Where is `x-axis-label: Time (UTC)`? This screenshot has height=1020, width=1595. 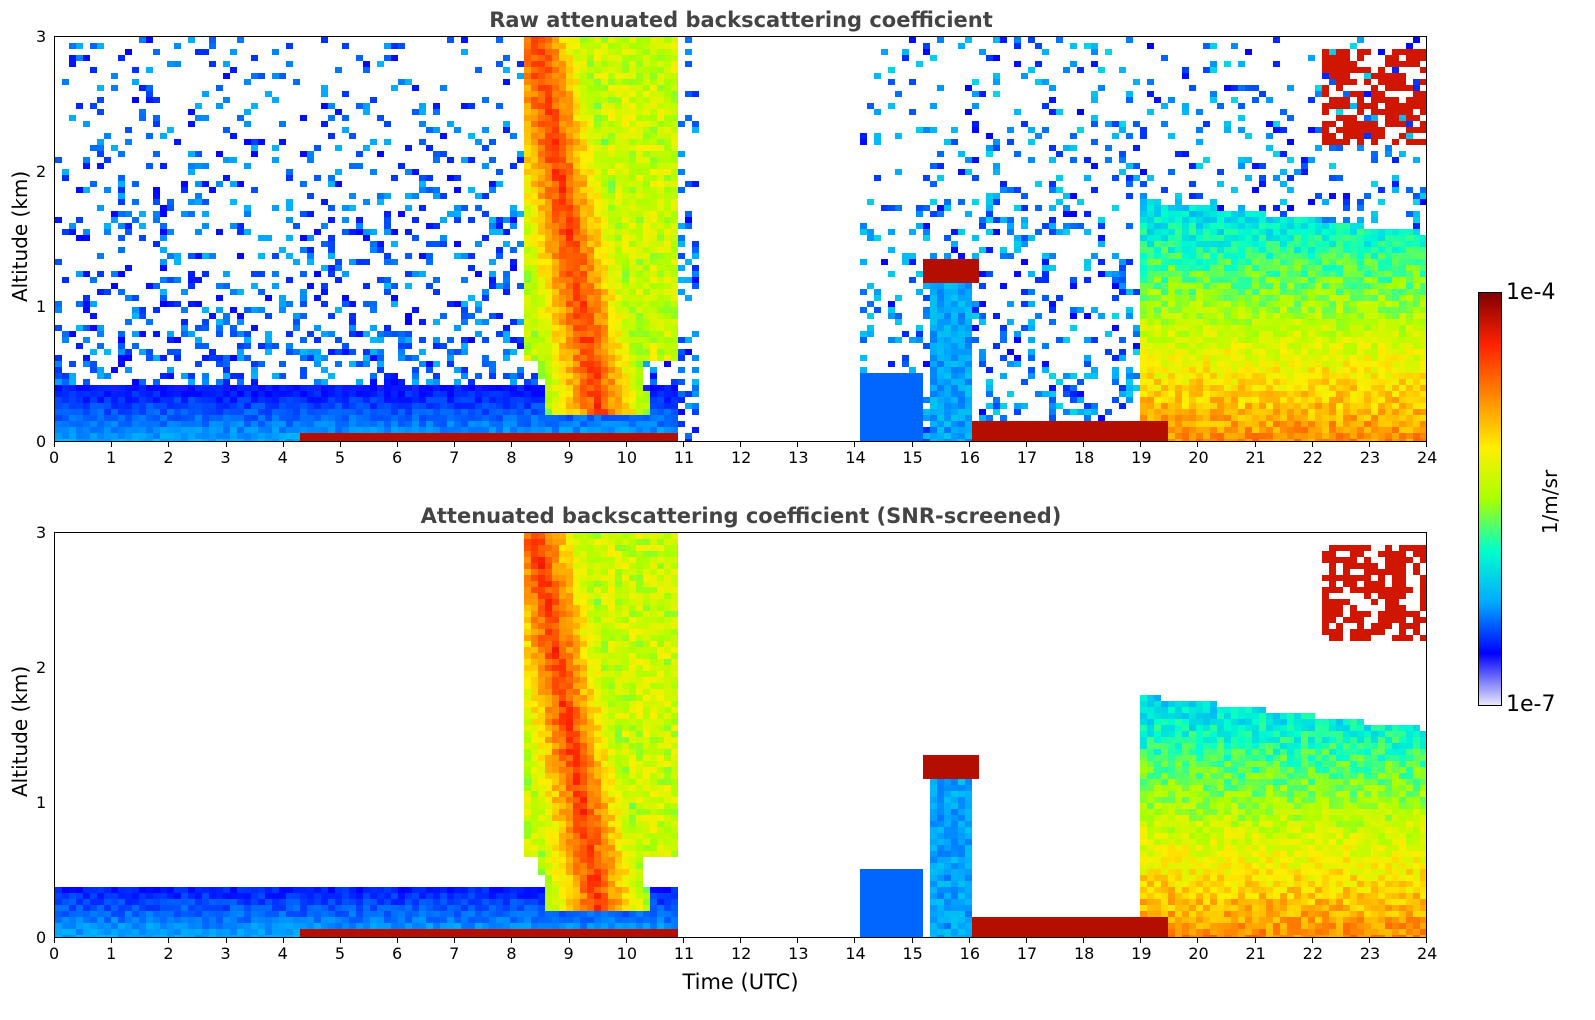
x-axis-label: Time (UTC) is located at coordinates (740, 982).